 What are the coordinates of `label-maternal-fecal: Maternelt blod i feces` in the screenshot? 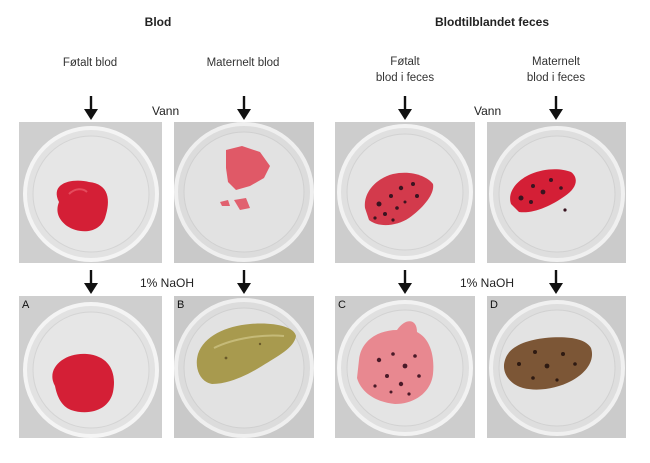 It's located at (556, 70).